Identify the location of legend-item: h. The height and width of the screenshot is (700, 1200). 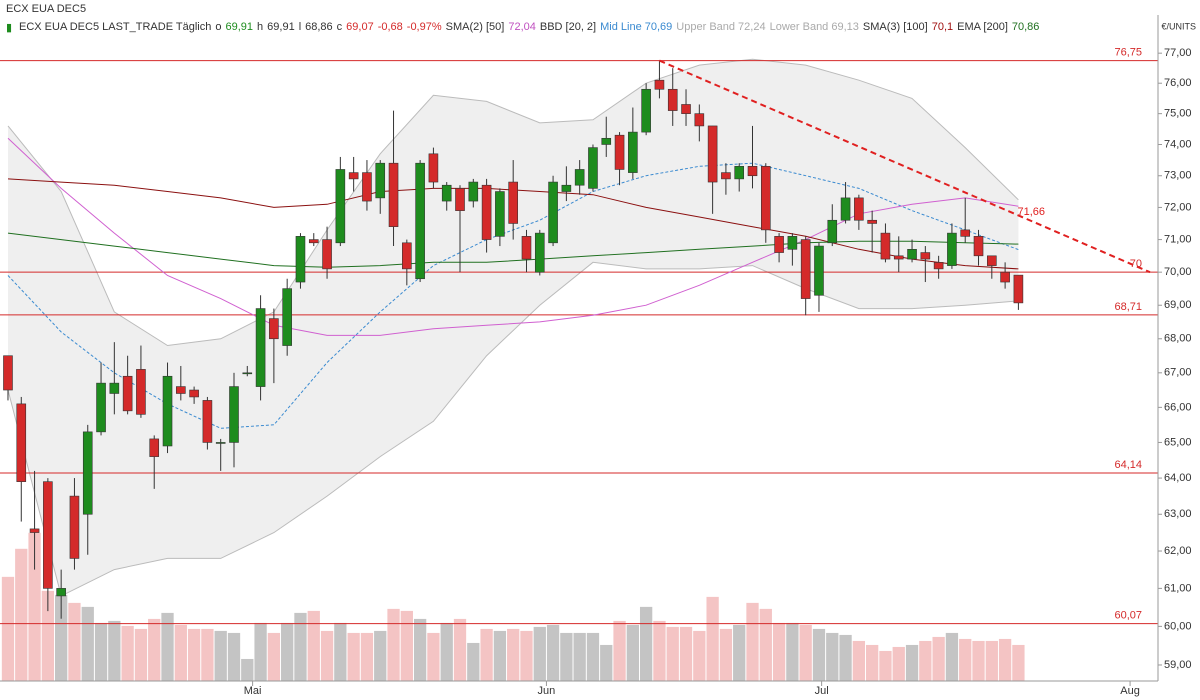
(260, 27).